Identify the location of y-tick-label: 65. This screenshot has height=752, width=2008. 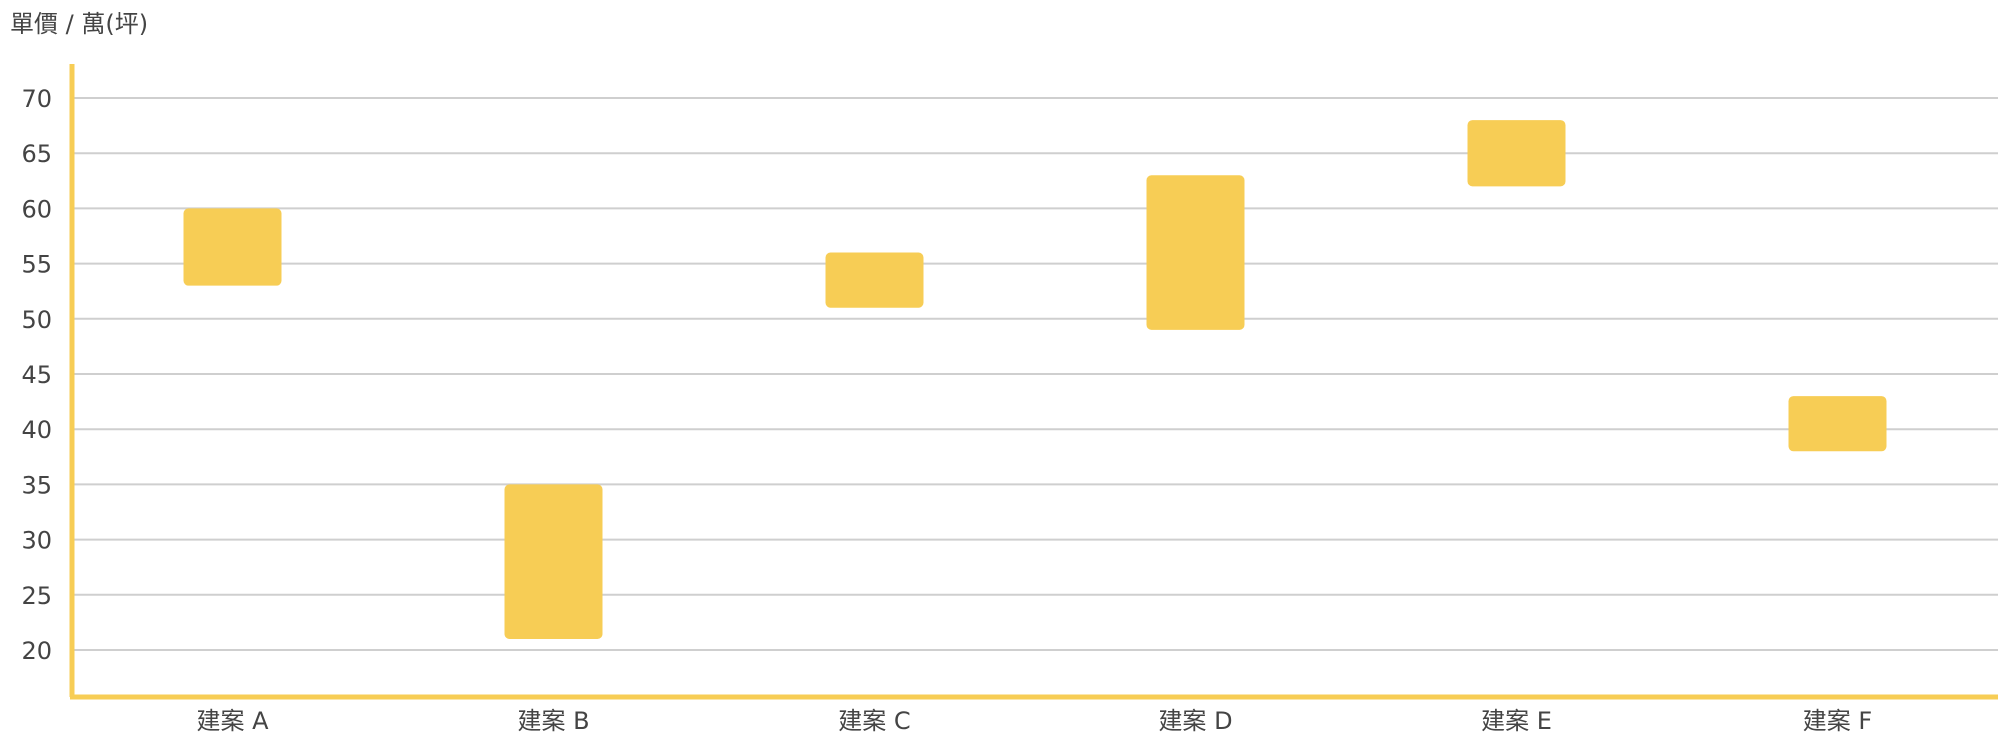
(36, 154).